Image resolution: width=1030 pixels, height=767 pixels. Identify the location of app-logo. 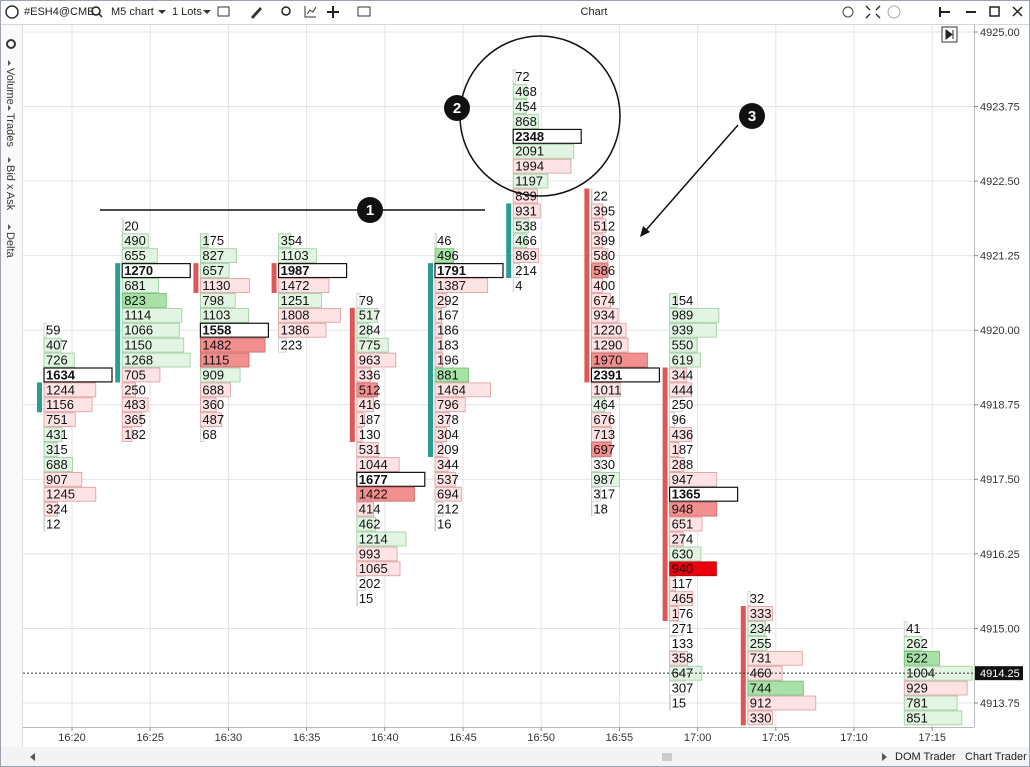
(12, 12).